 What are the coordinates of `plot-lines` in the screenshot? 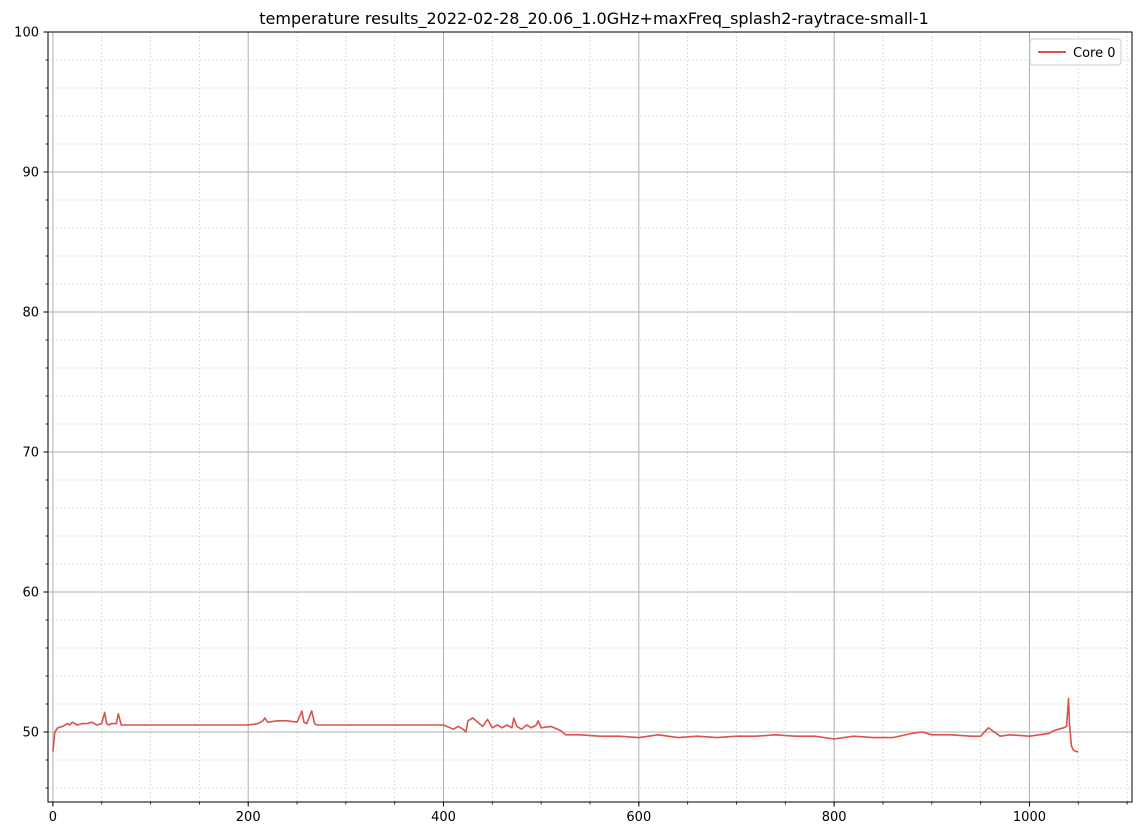 It's located at (565, 725).